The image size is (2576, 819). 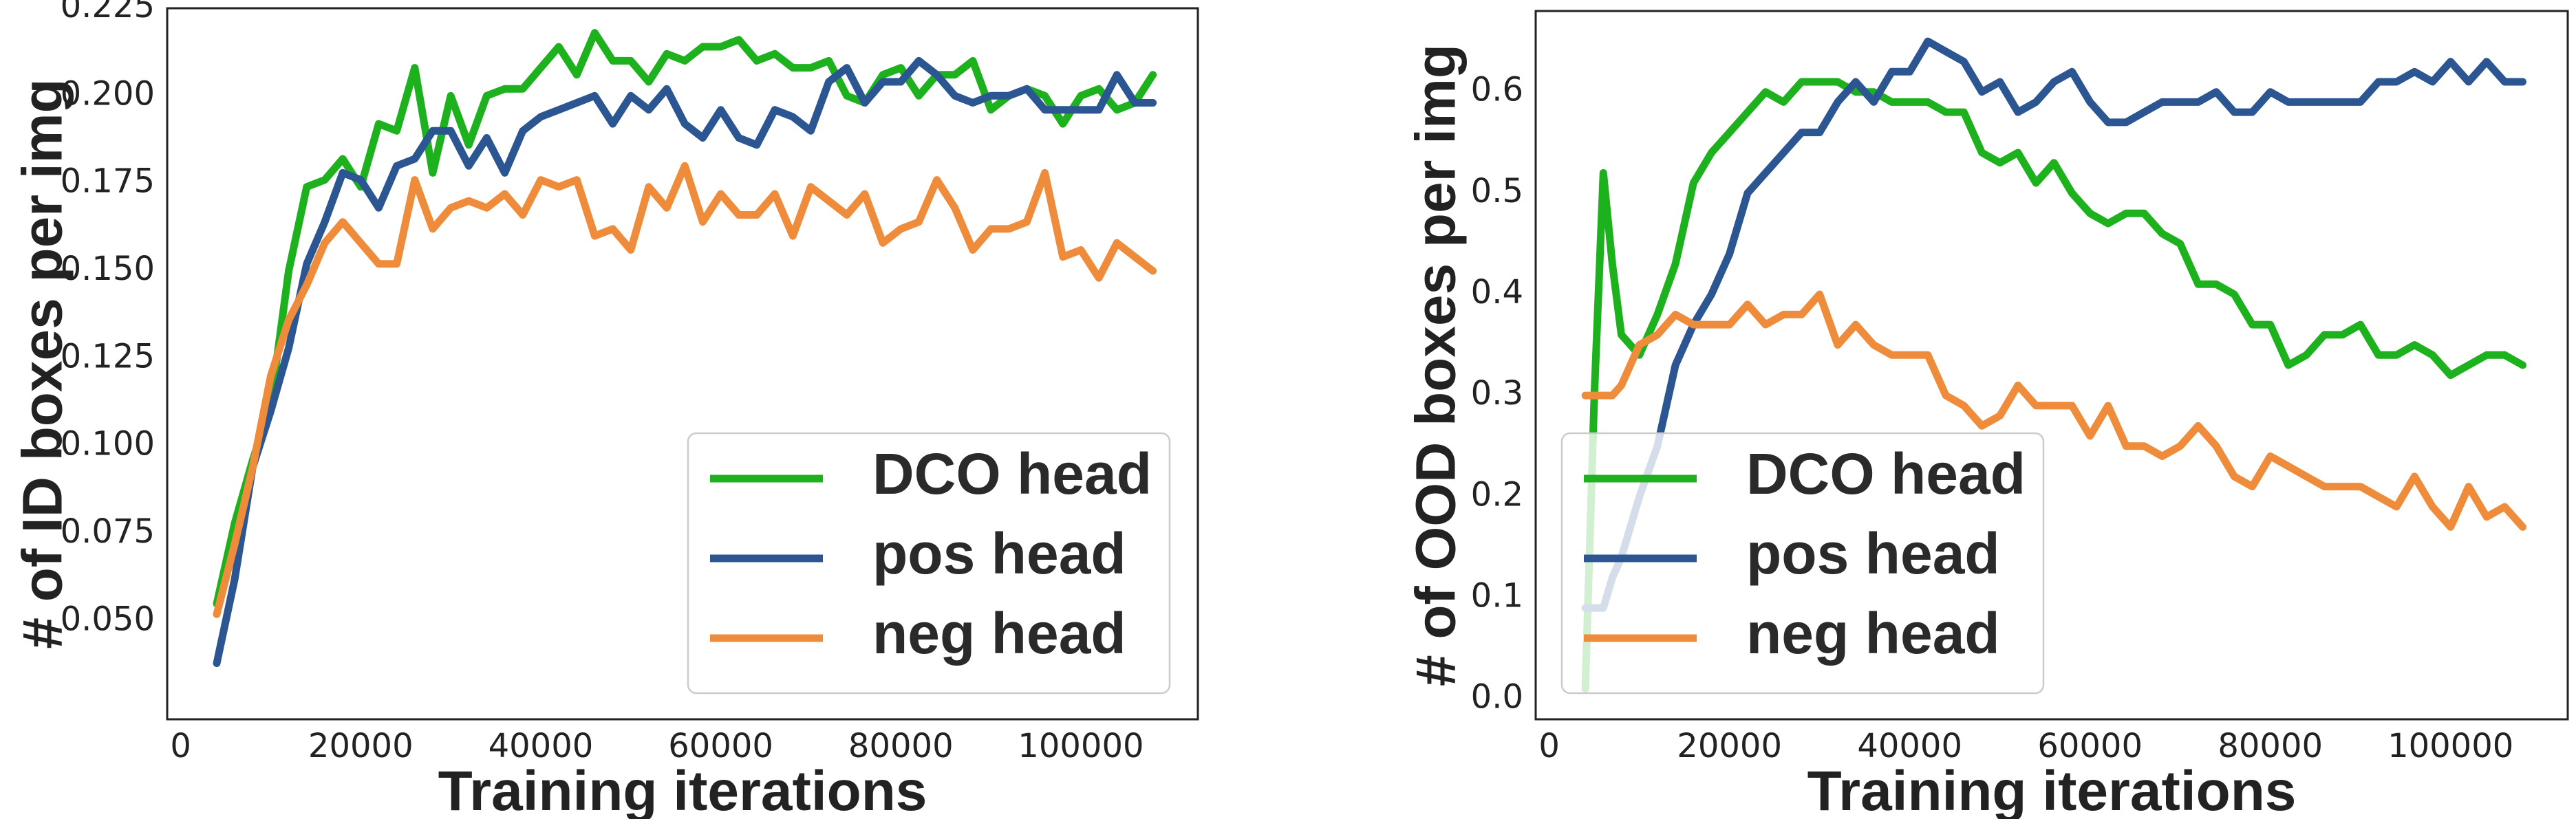 I want to click on y-axis-label: # of OOD boxes per img, so click(x=1436, y=365).